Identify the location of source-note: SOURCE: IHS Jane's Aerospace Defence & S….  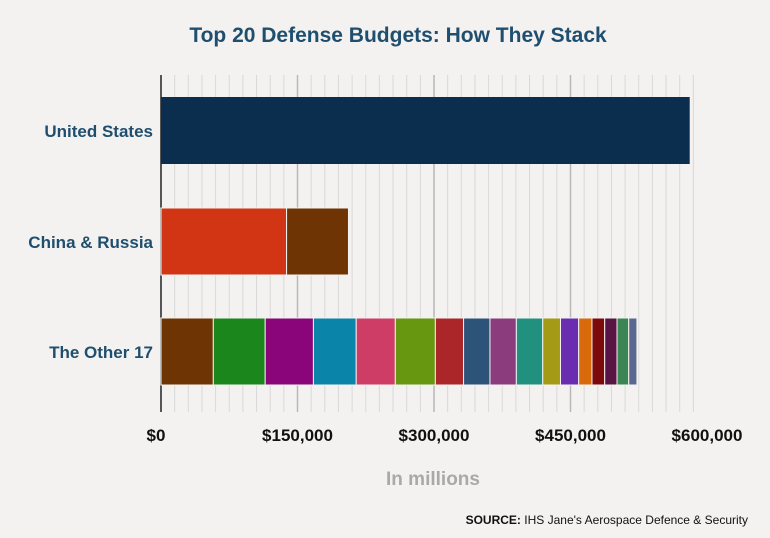
(607, 520).